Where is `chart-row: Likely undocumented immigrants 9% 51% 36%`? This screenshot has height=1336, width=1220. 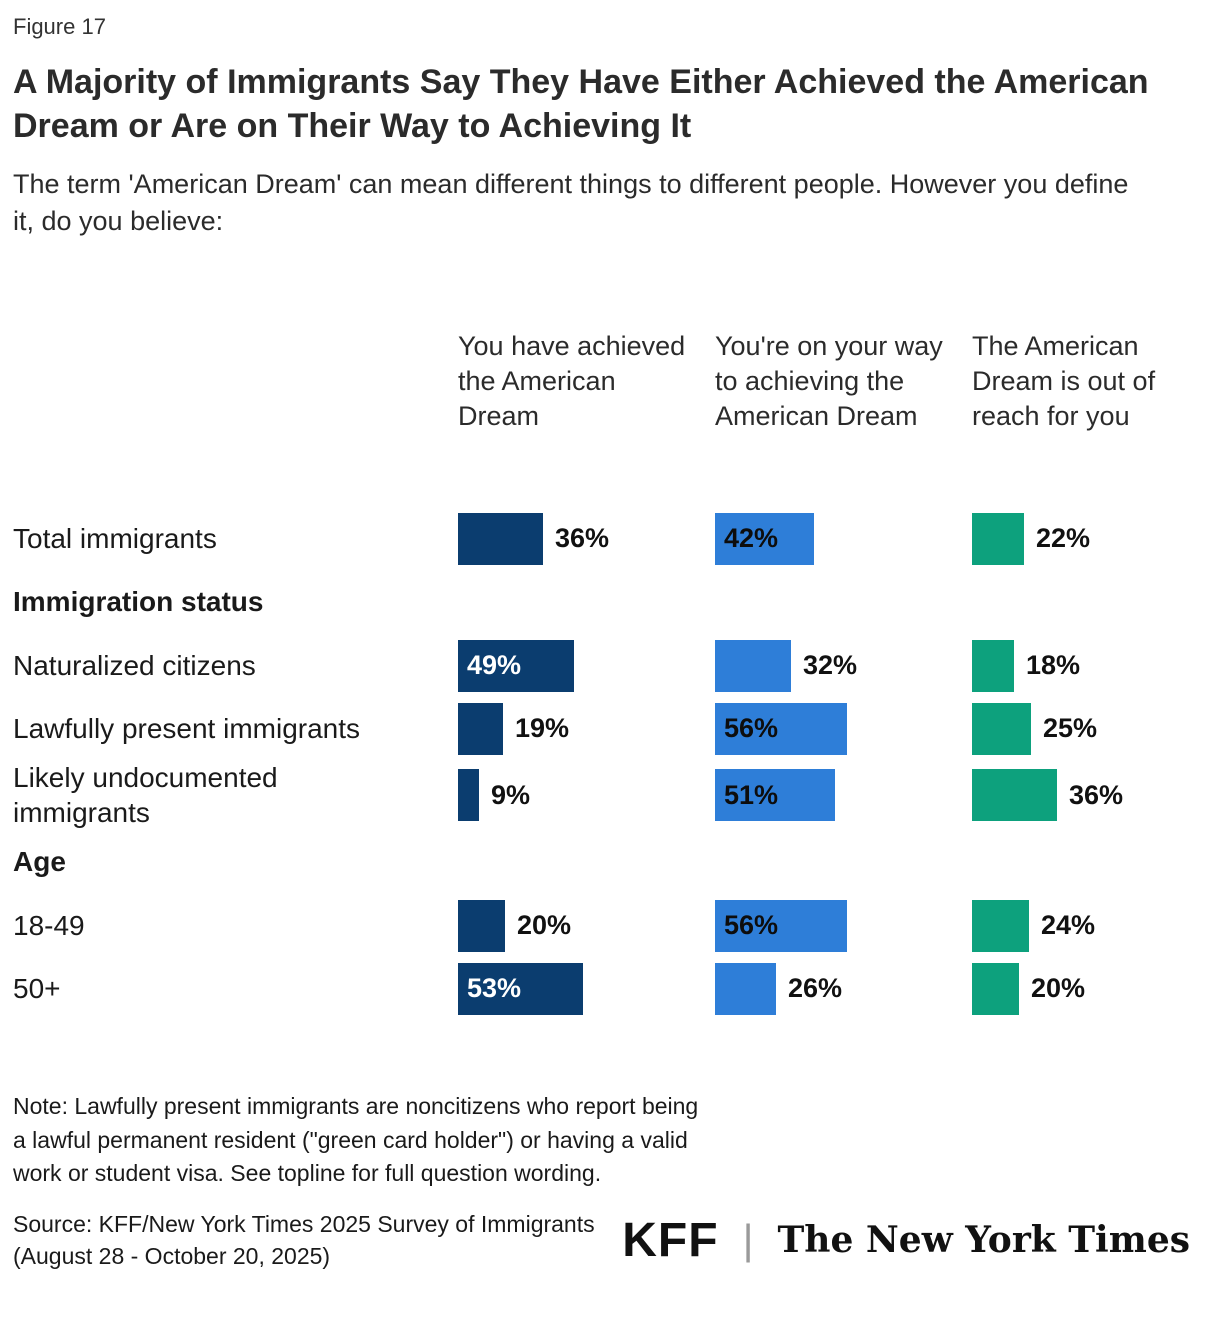 chart-row: Likely undocumented immigrants 9% 51% 36% is located at coordinates (608, 795).